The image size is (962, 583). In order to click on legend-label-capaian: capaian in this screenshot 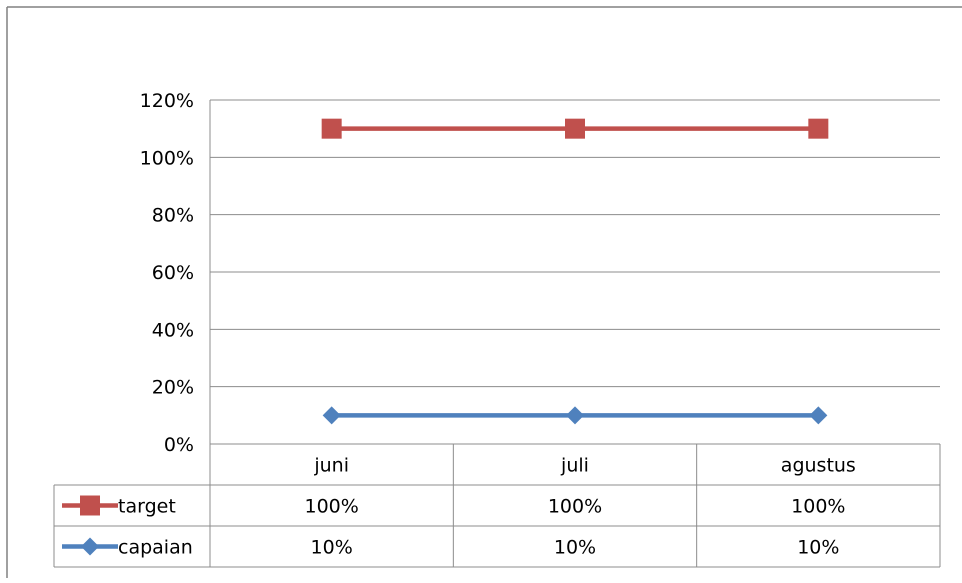, I will do `click(155, 548)`.